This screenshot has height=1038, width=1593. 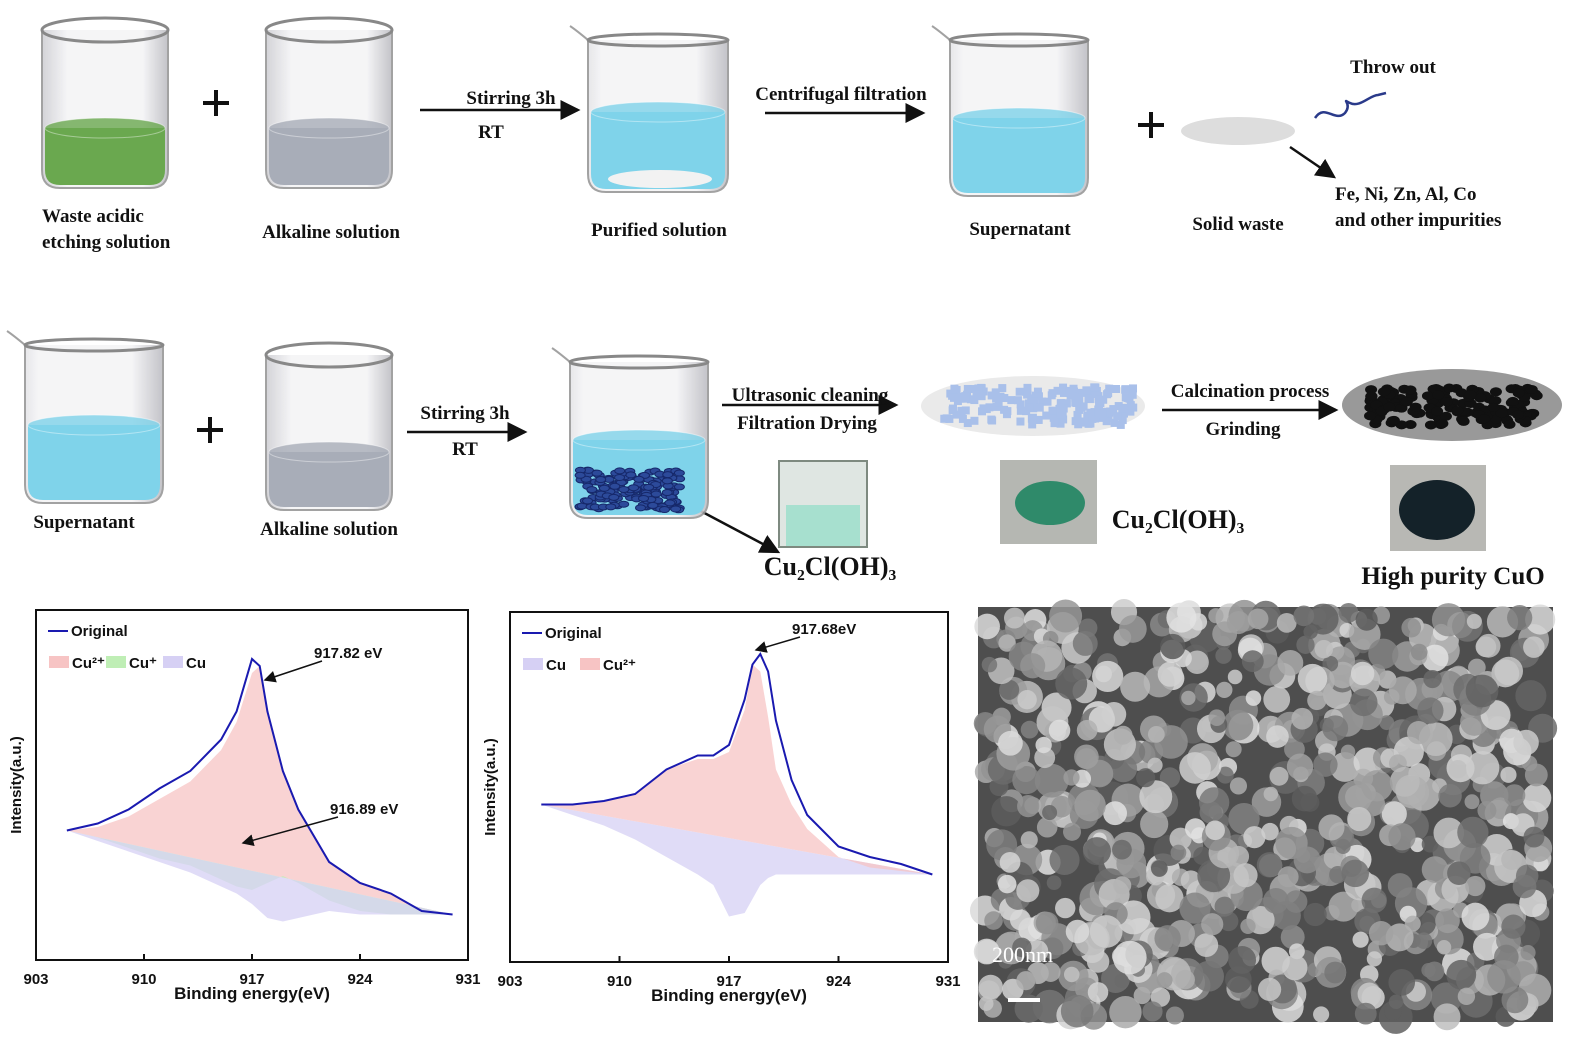 What do you see at coordinates (259, 786) in the screenshot?
I see `spectrum-line` at bounding box center [259, 786].